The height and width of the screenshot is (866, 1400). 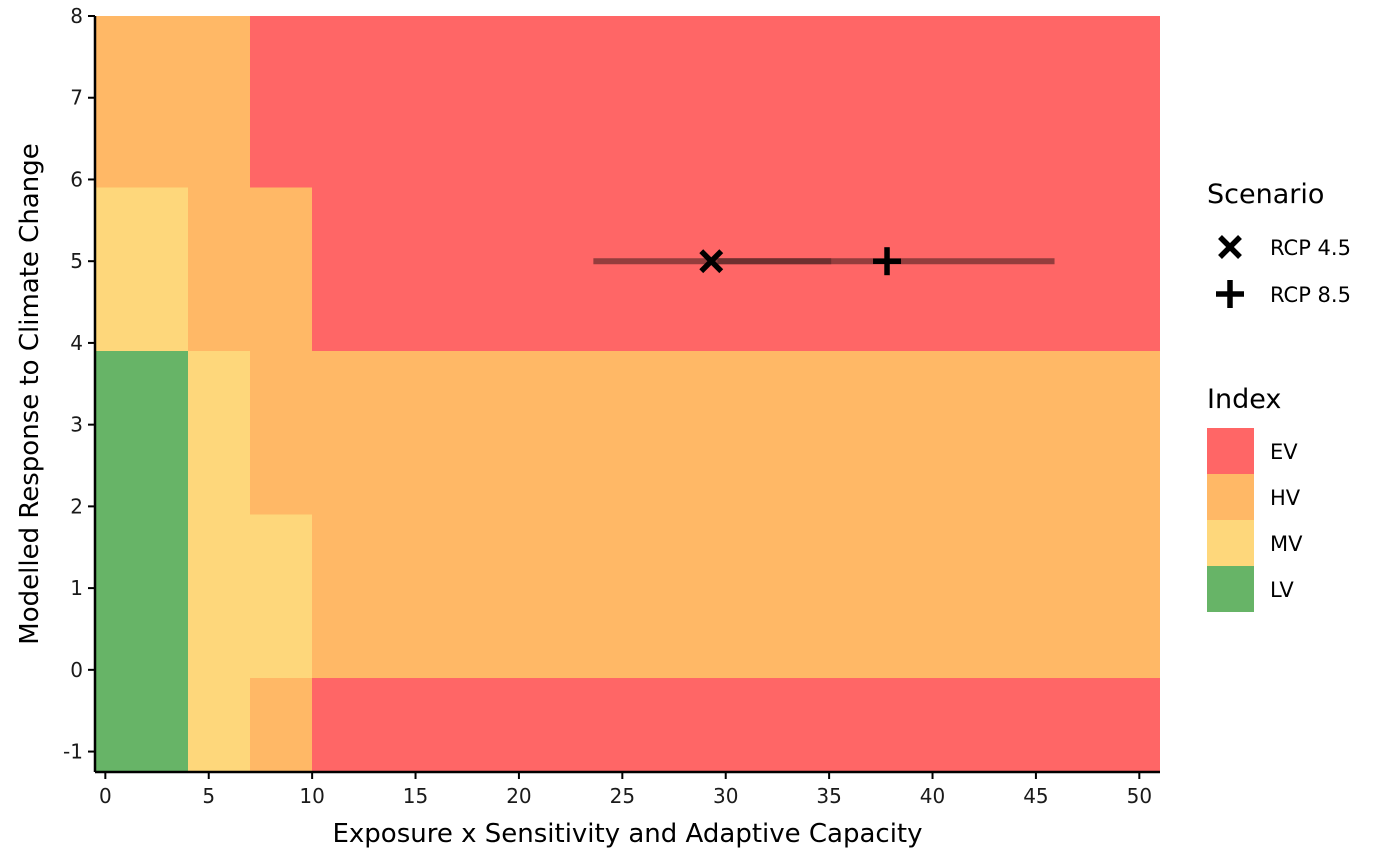 I want to click on legend: Scenario RCP 4.5 RCP 8.5 Index EV HV MV LV, so click(x=1279, y=395).